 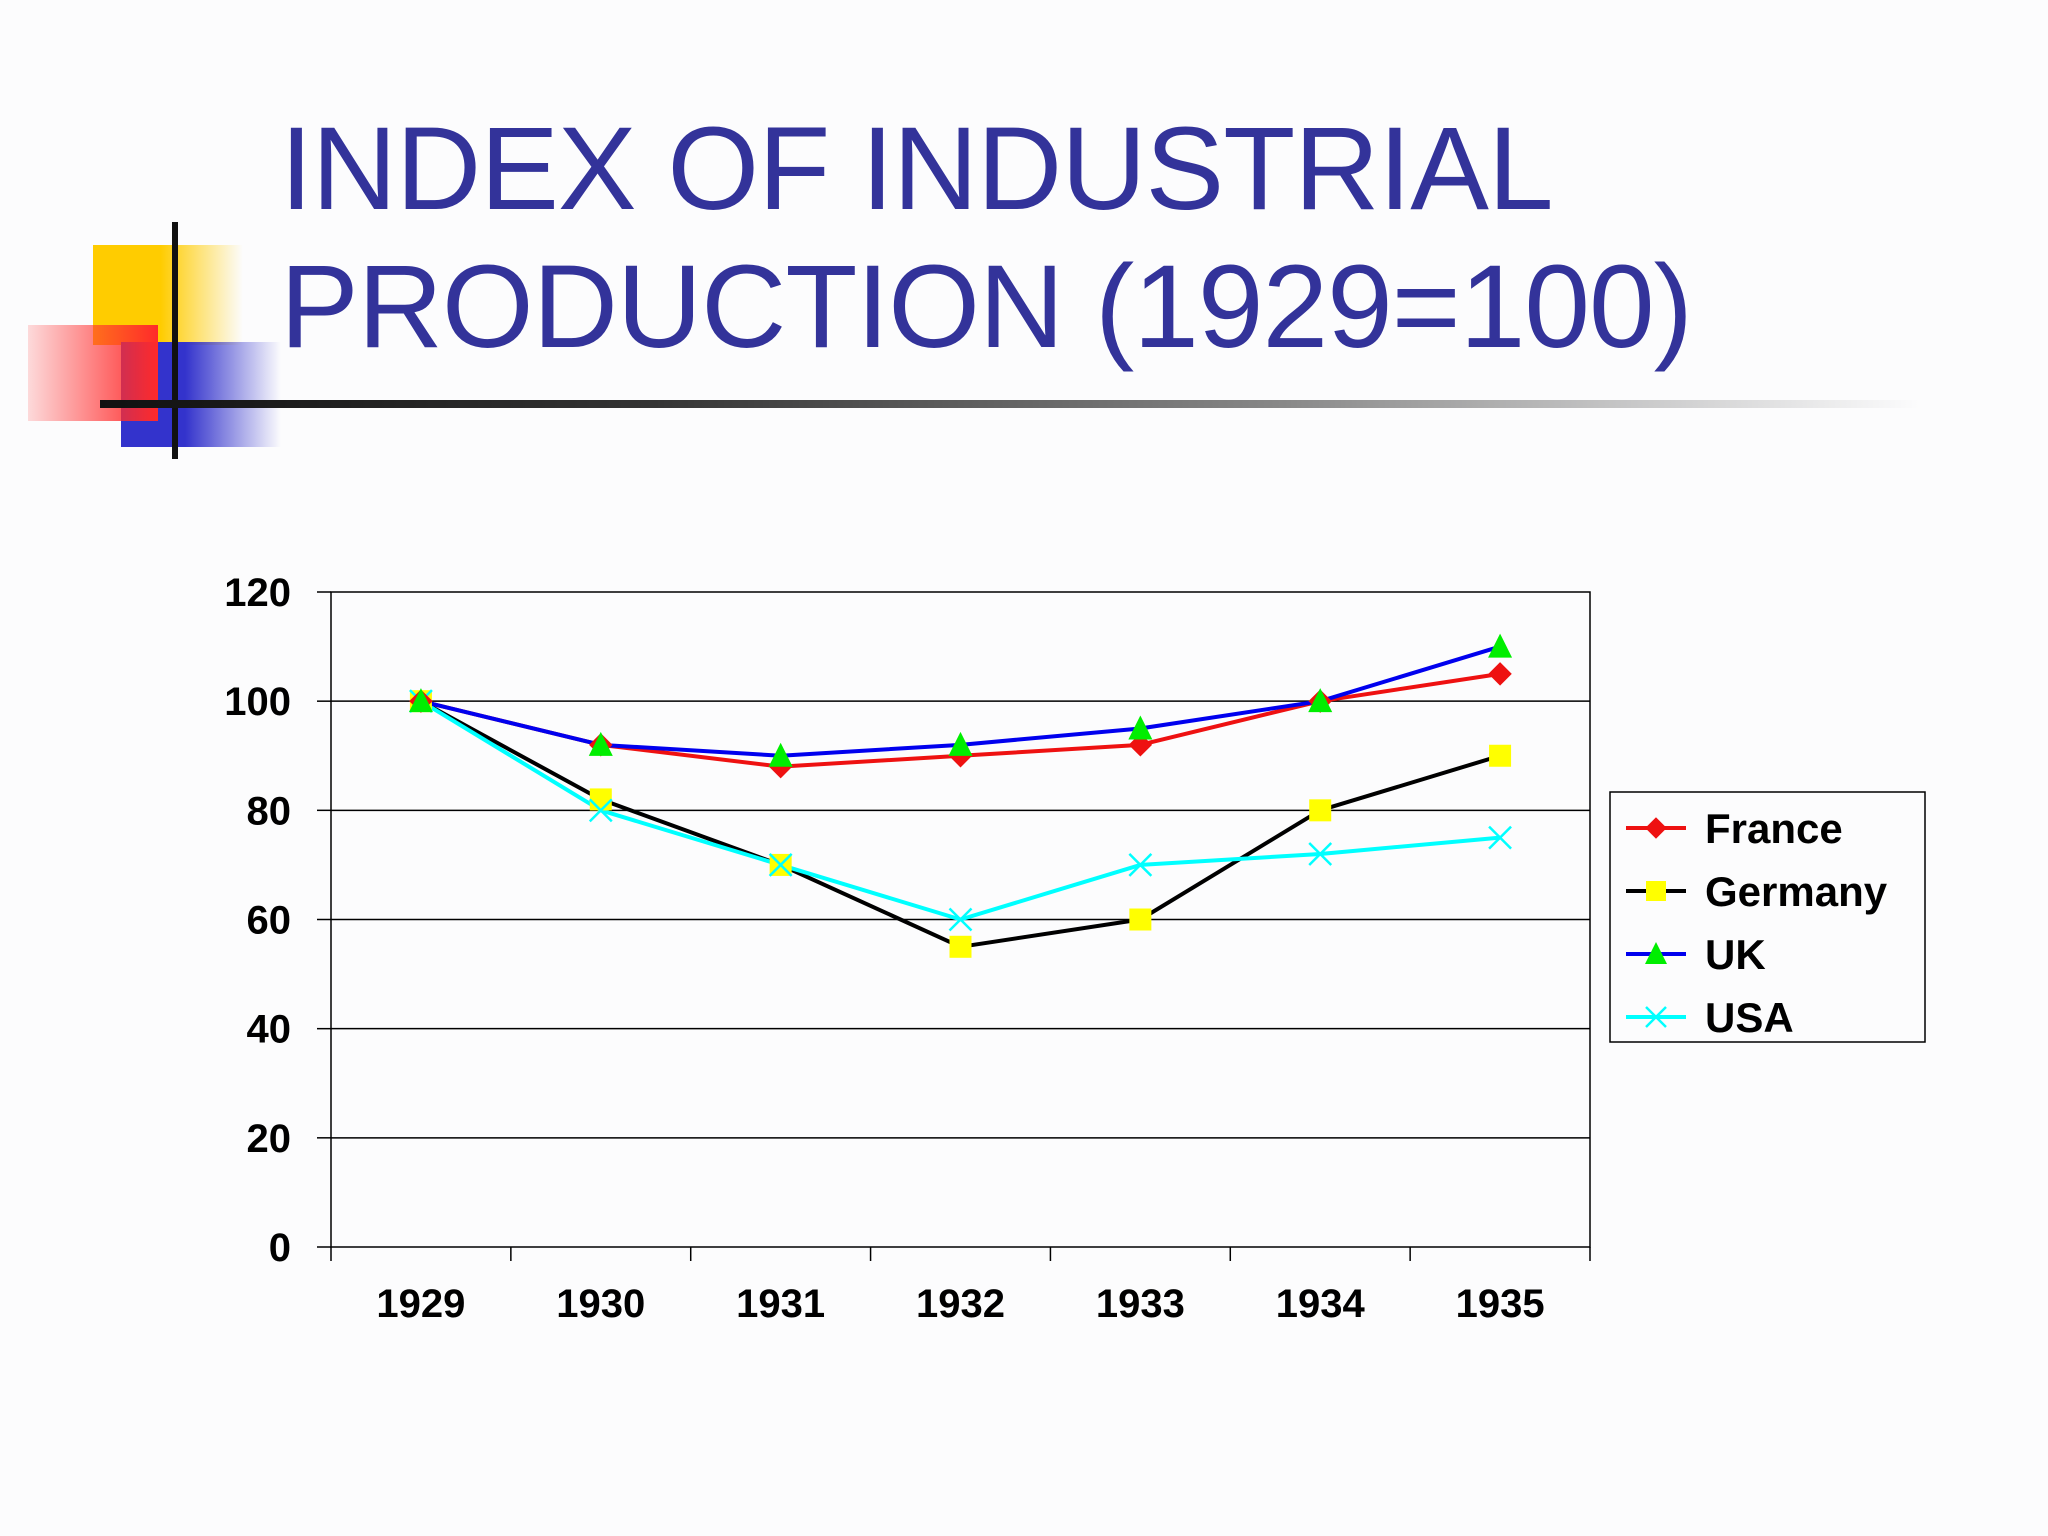 I want to click on x-tick-label: 1929, so click(x=420, y=1304).